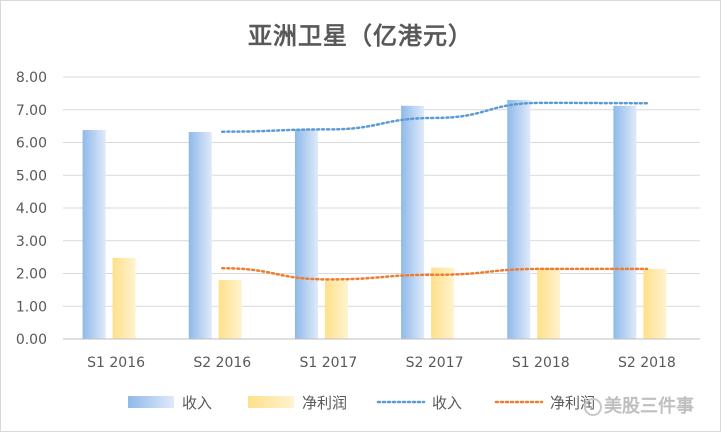 The width and height of the screenshot is (721, 432). I want to click on legend-revenue-bar-swatch, so click(151, 402).